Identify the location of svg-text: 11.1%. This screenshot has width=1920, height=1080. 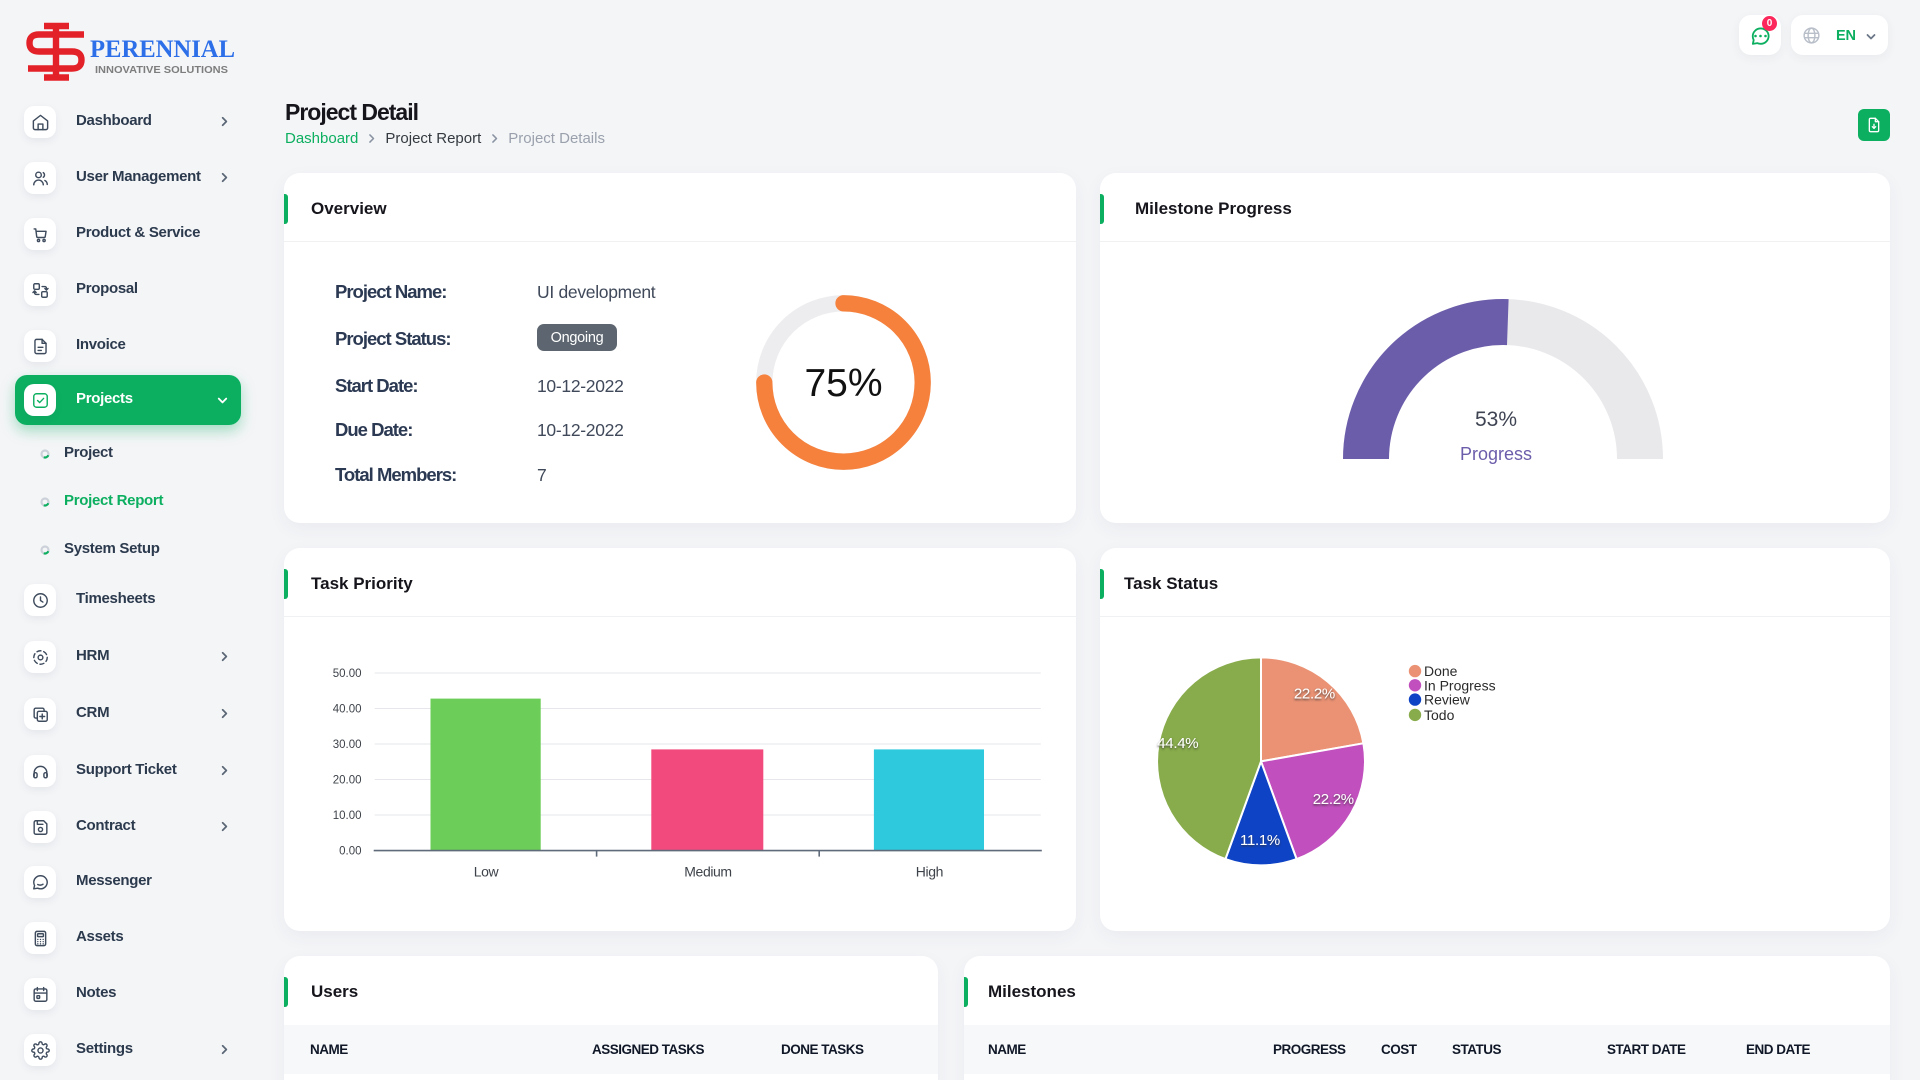
(1260, 840).